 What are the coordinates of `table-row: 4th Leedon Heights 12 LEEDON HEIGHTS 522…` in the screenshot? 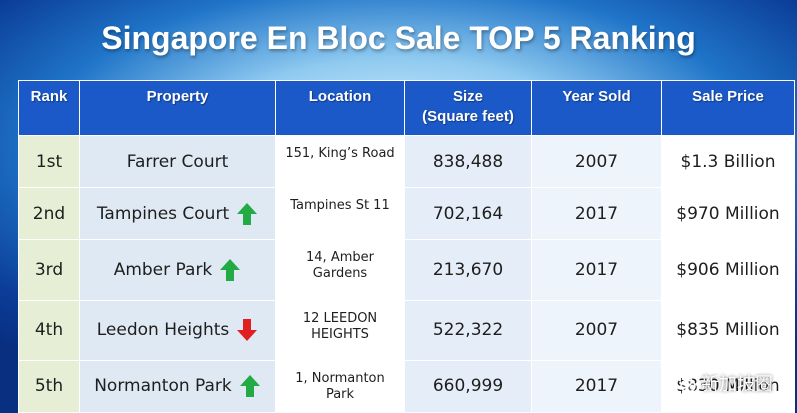 It's located at (406, 330).